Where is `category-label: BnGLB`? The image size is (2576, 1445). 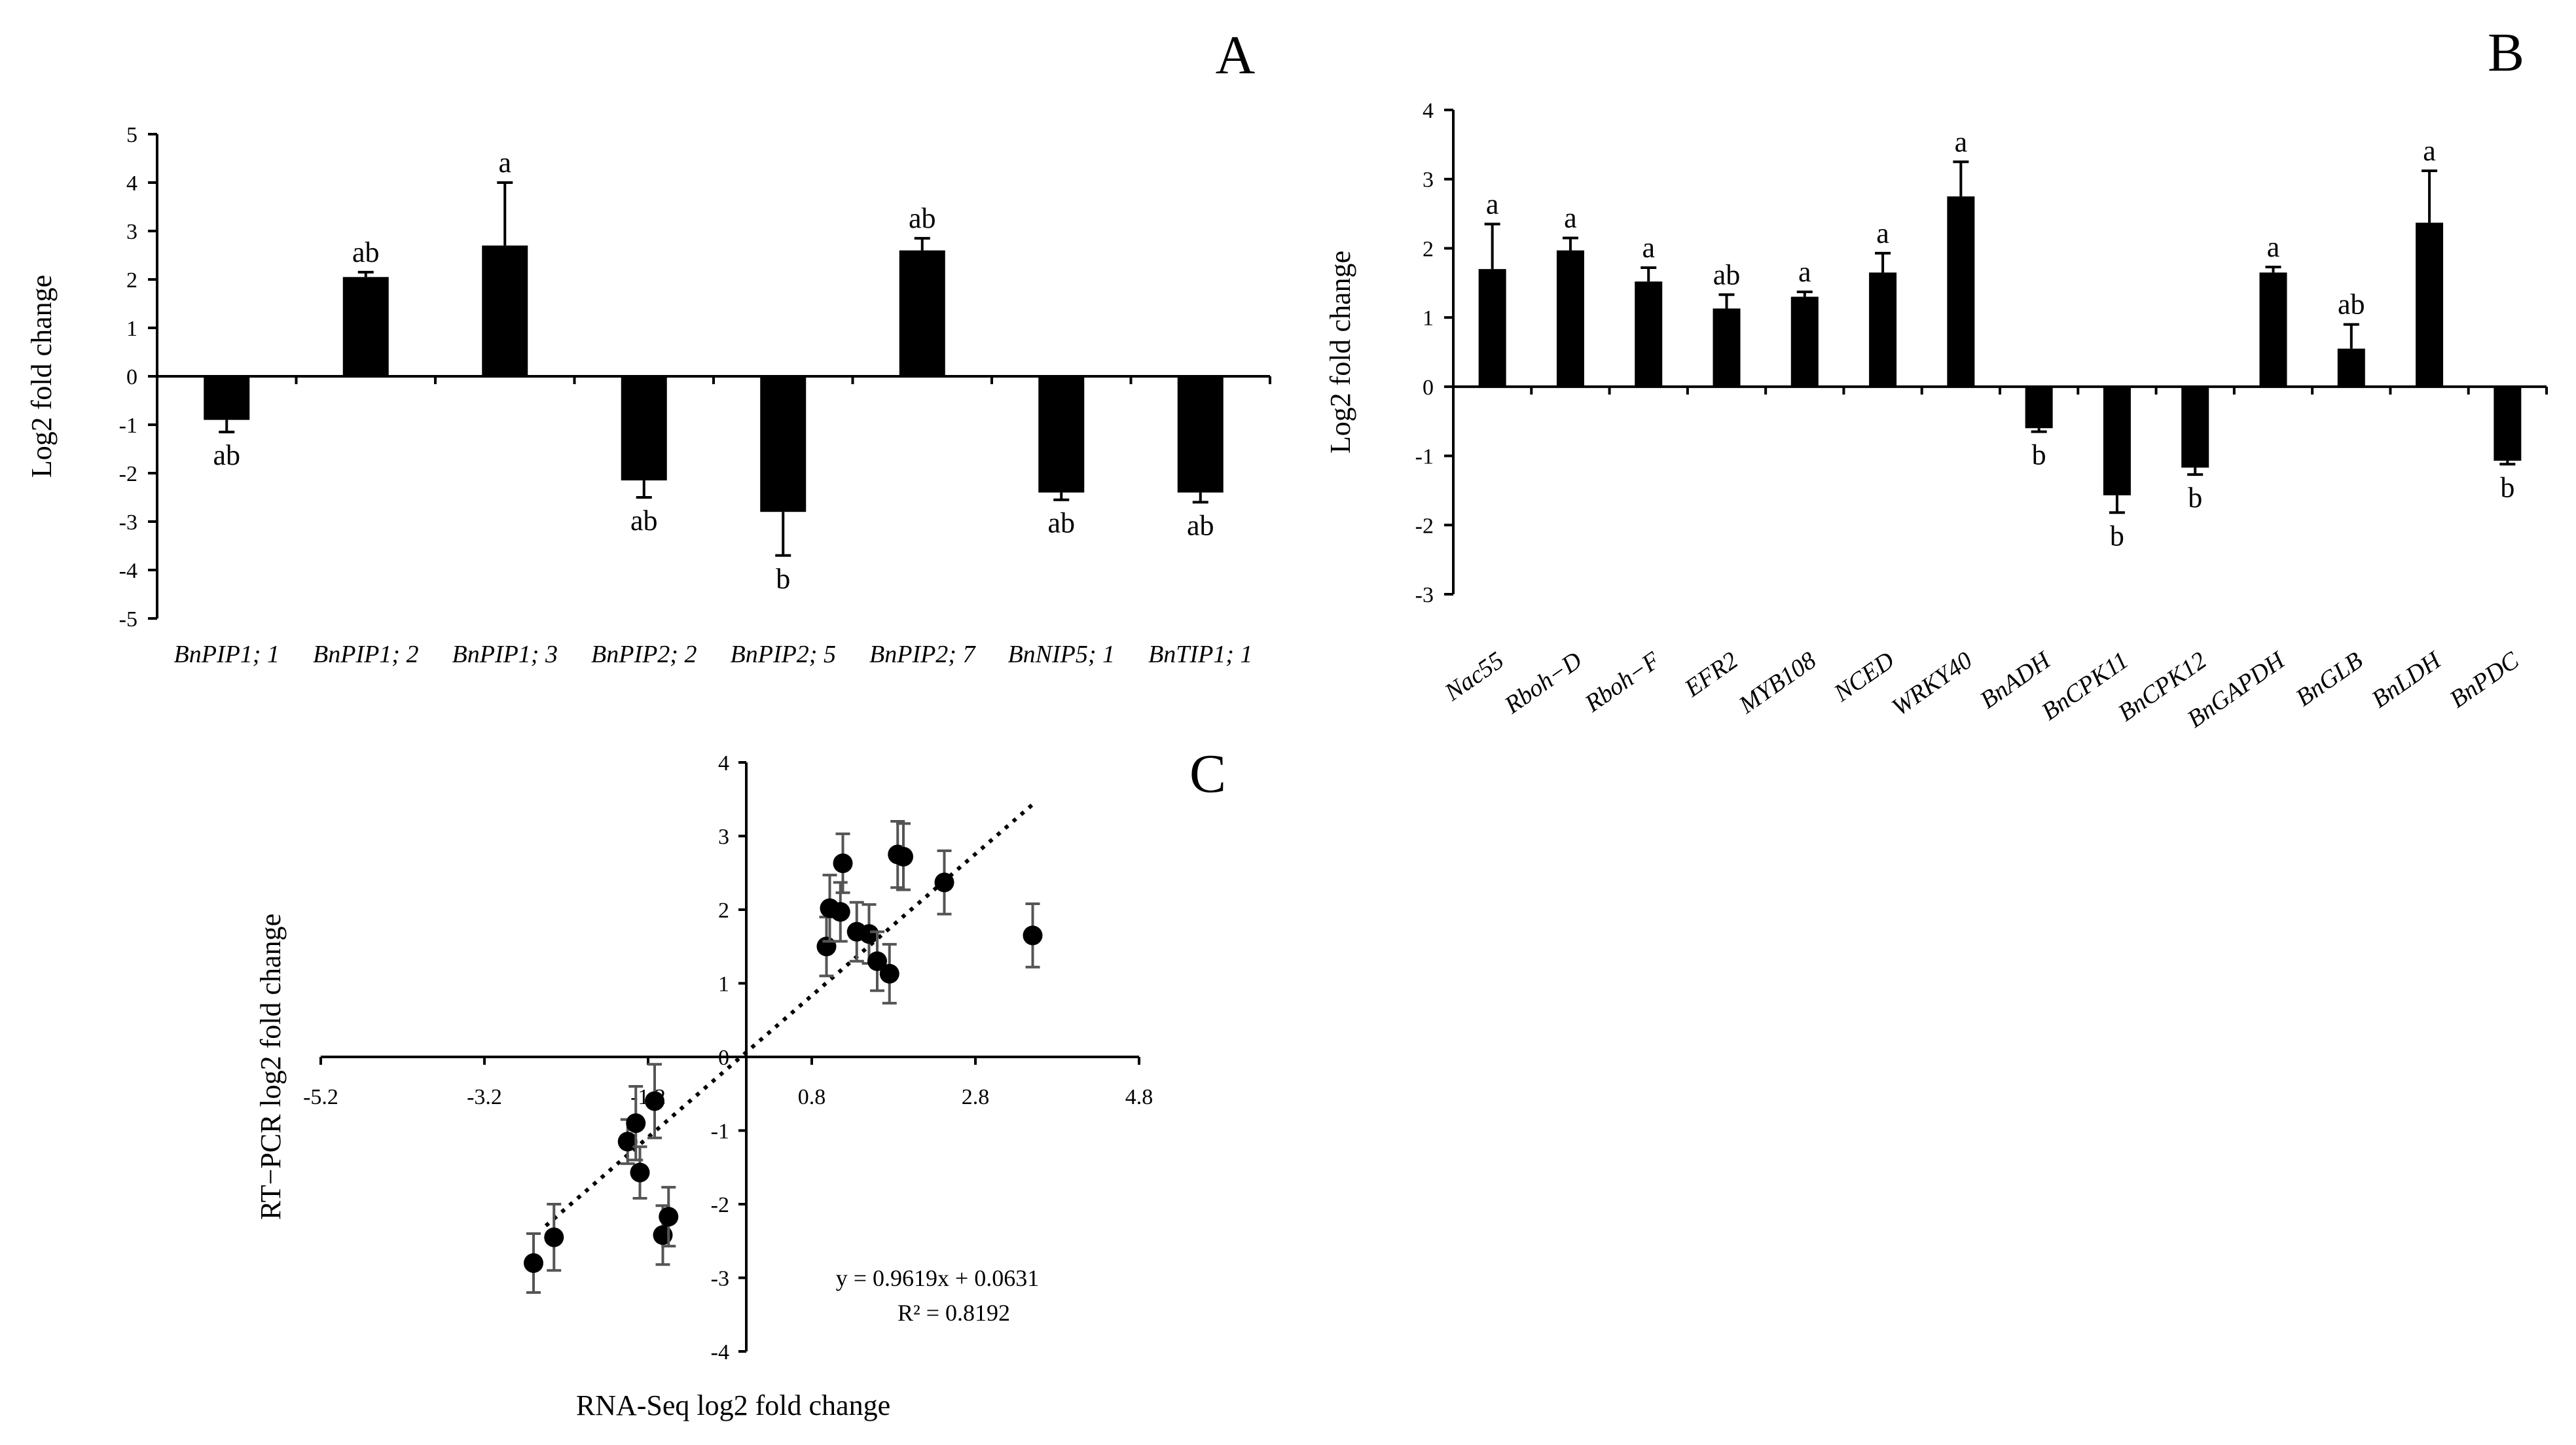 category-label: BnGLB is located at coordinates (2329, 679).